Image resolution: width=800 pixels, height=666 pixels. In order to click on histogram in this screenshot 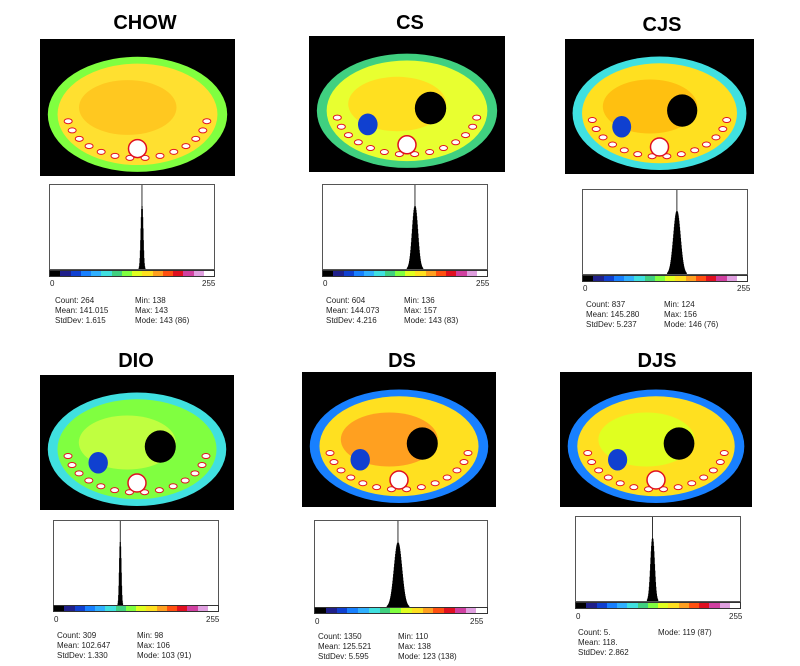, I will do `click(401, 564)`.